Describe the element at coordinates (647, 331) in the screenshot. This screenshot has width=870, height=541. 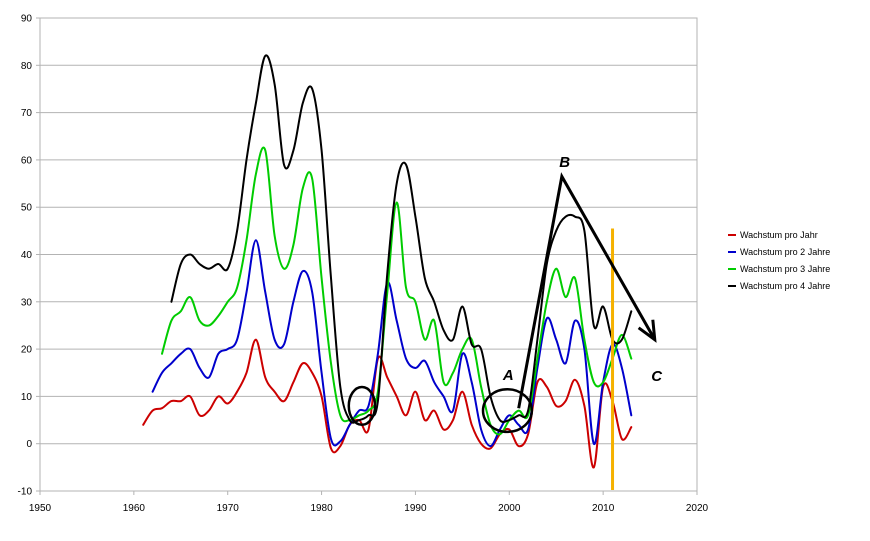
I see `arrowhead` at that location.